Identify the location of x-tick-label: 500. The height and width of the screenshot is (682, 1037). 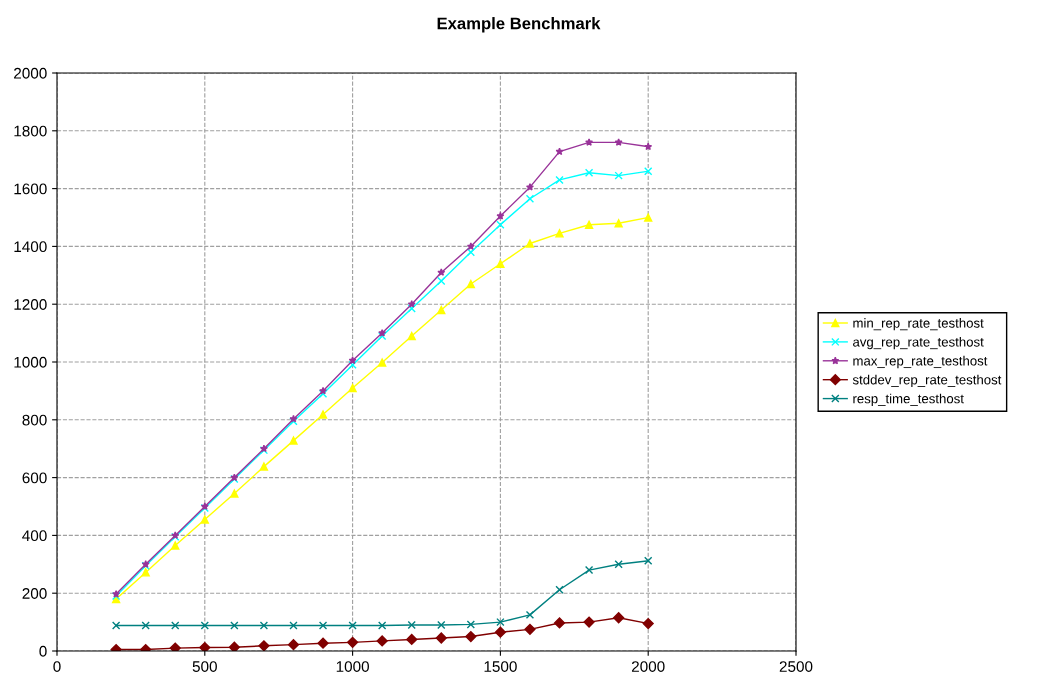
(204, 666).